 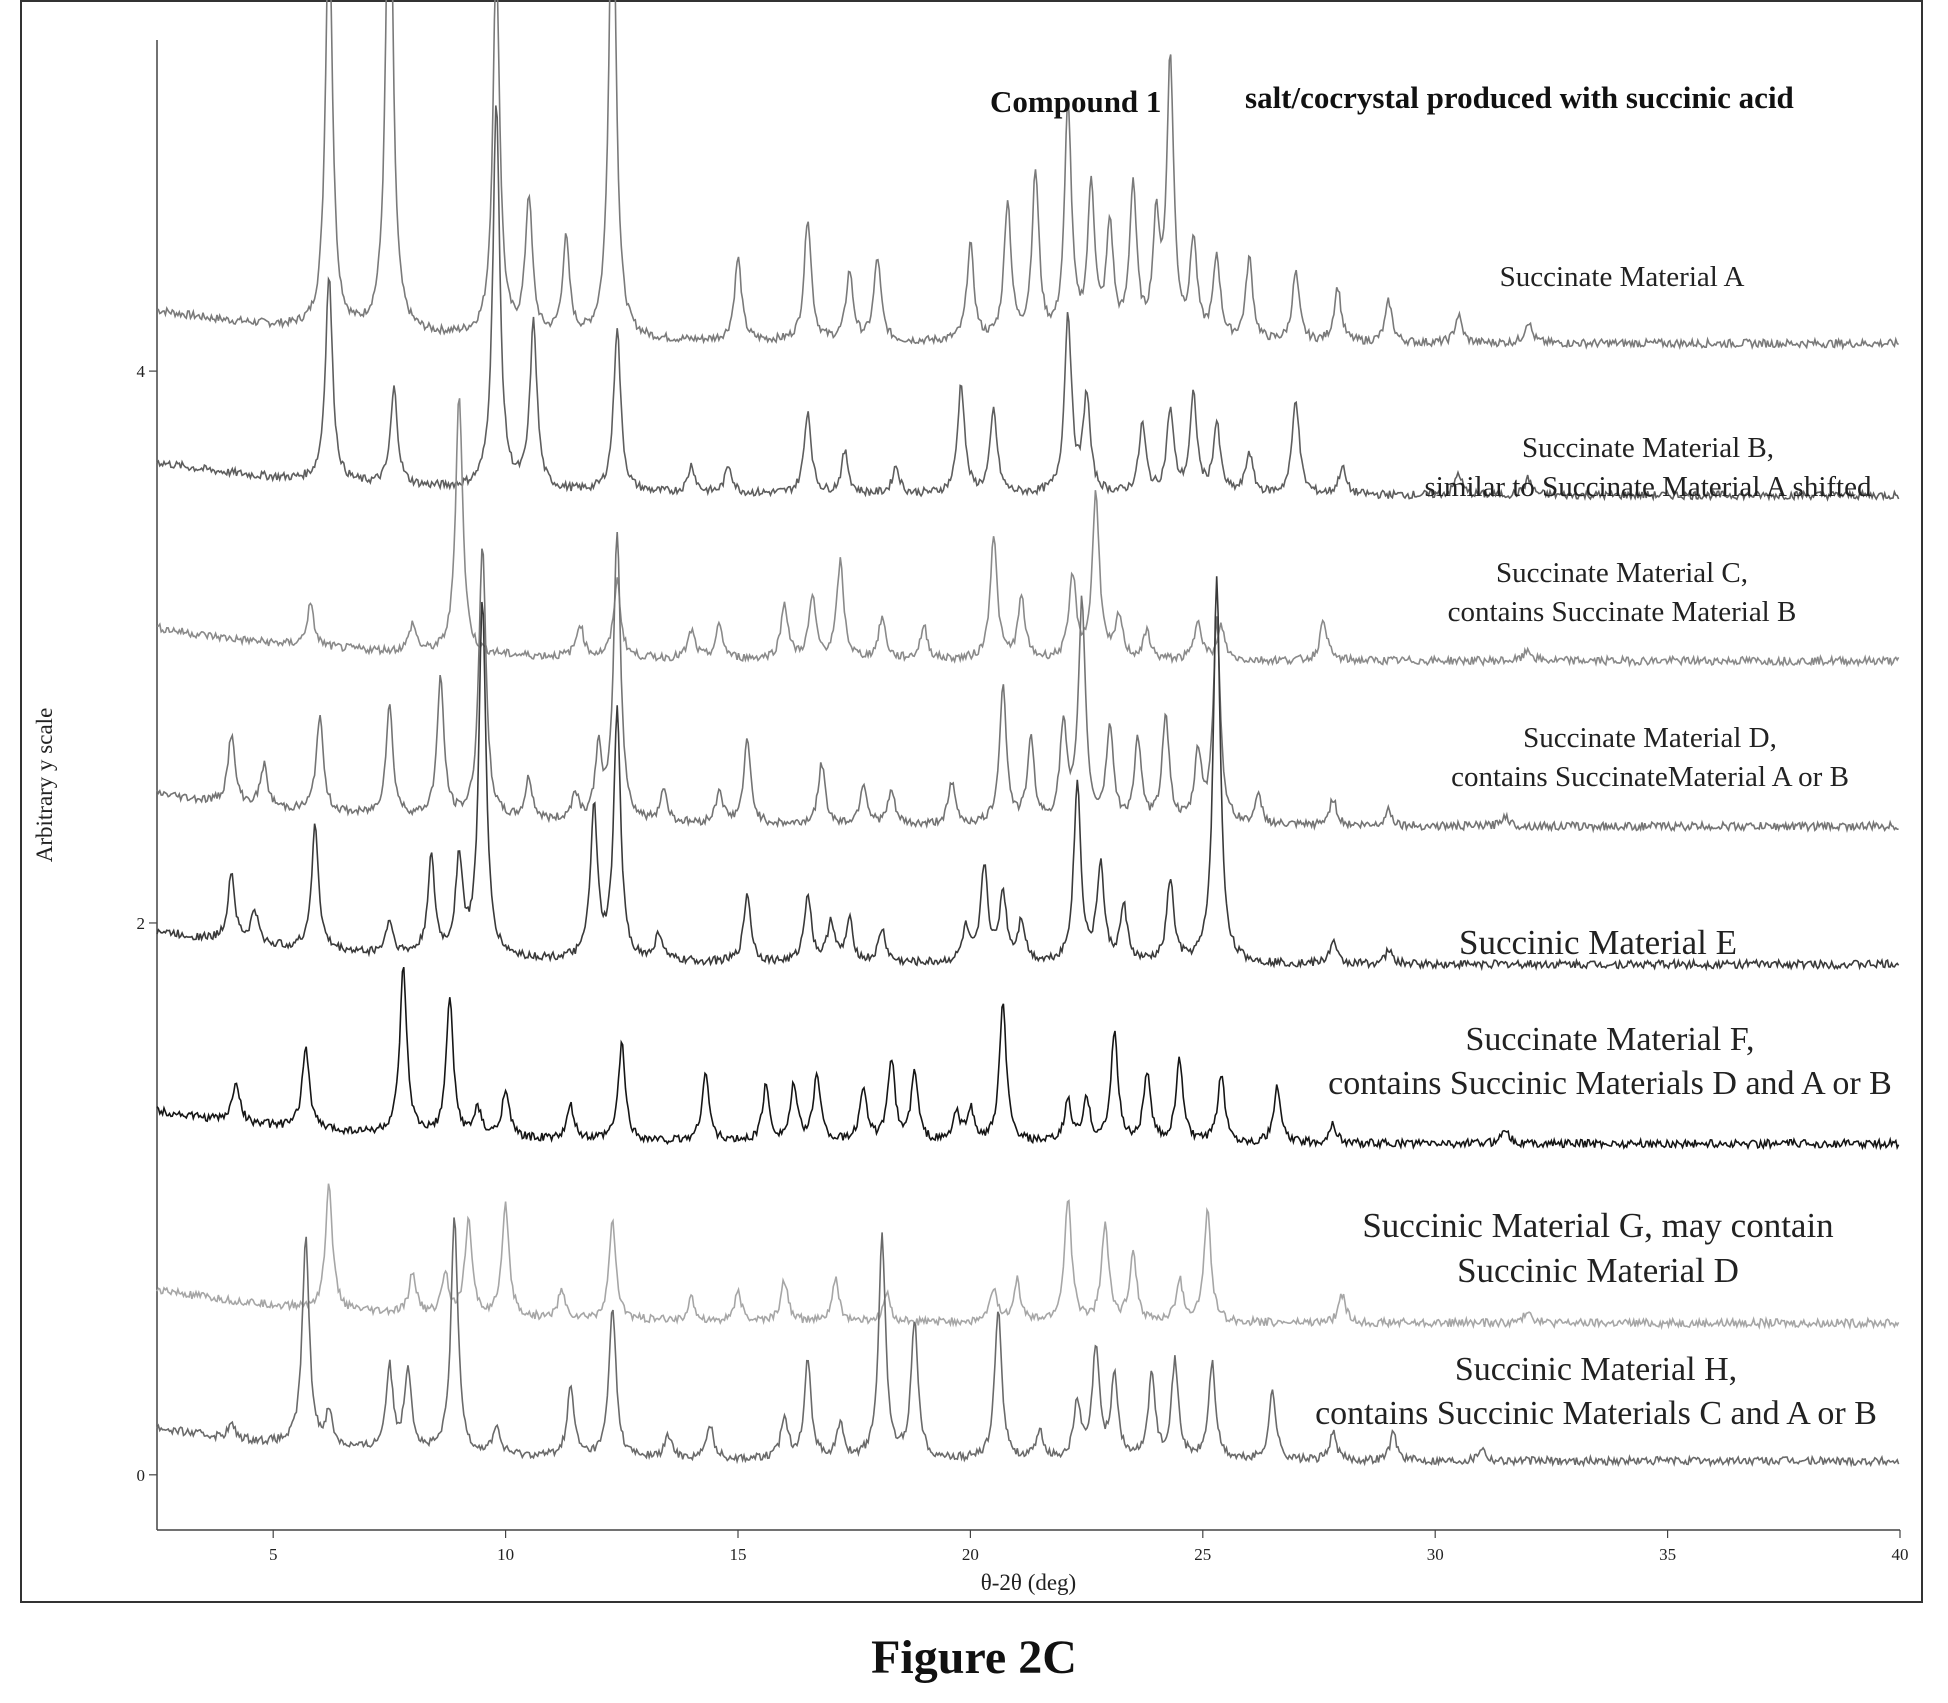 What do you see at coordinates (1598, 942) in the screenshot?
I see `series-label-5: Succinic Material E` at bounding box center [1598, 942].